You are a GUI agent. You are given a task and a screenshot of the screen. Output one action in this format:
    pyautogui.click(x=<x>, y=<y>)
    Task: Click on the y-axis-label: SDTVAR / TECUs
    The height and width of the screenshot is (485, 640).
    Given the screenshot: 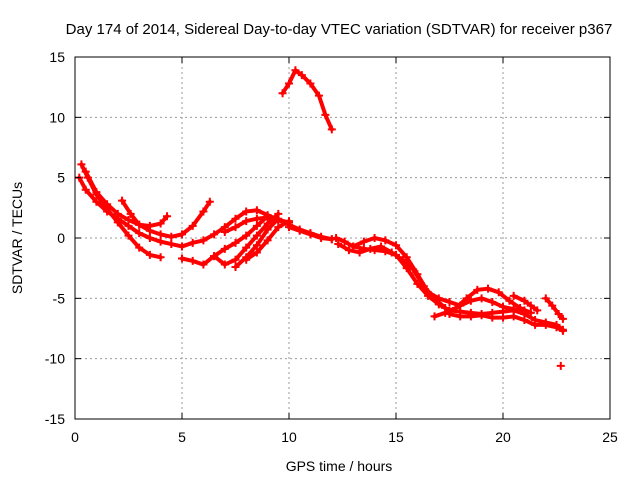 What is the action you would take?
    pyautogui.click(x=17, y=238)
    